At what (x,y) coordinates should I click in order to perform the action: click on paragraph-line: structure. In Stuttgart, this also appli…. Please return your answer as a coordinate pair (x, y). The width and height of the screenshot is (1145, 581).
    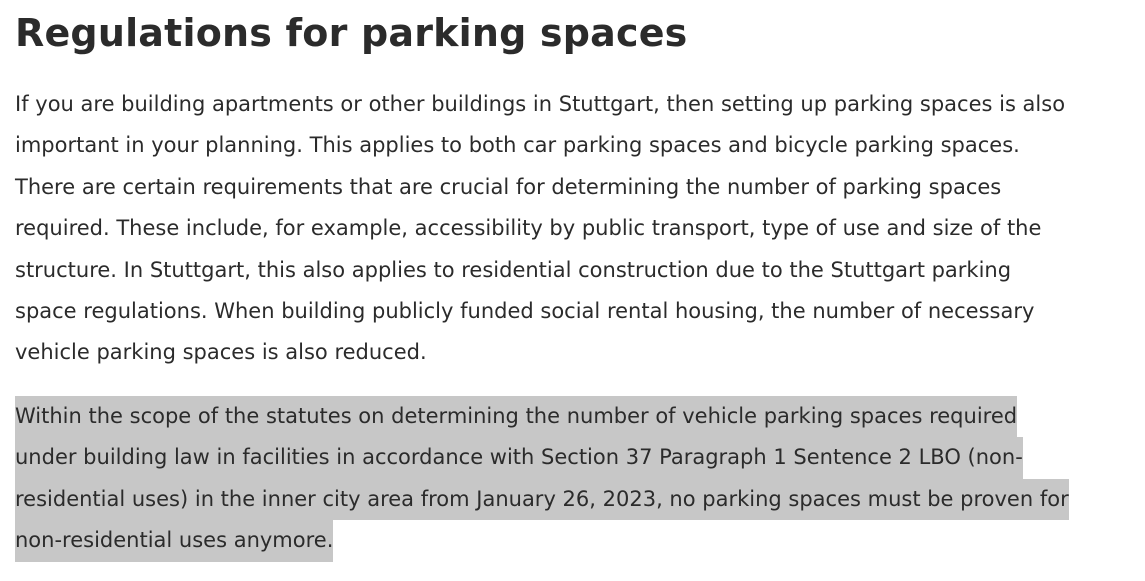
    Looking at the image, I should click on (513, 269).